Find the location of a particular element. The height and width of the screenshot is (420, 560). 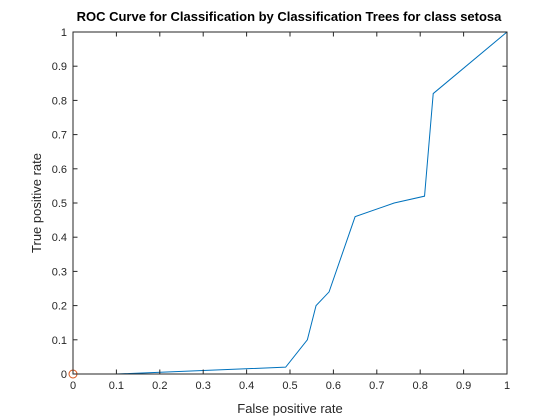

x-tick-label: 0 is located at coordinates (73, 386).